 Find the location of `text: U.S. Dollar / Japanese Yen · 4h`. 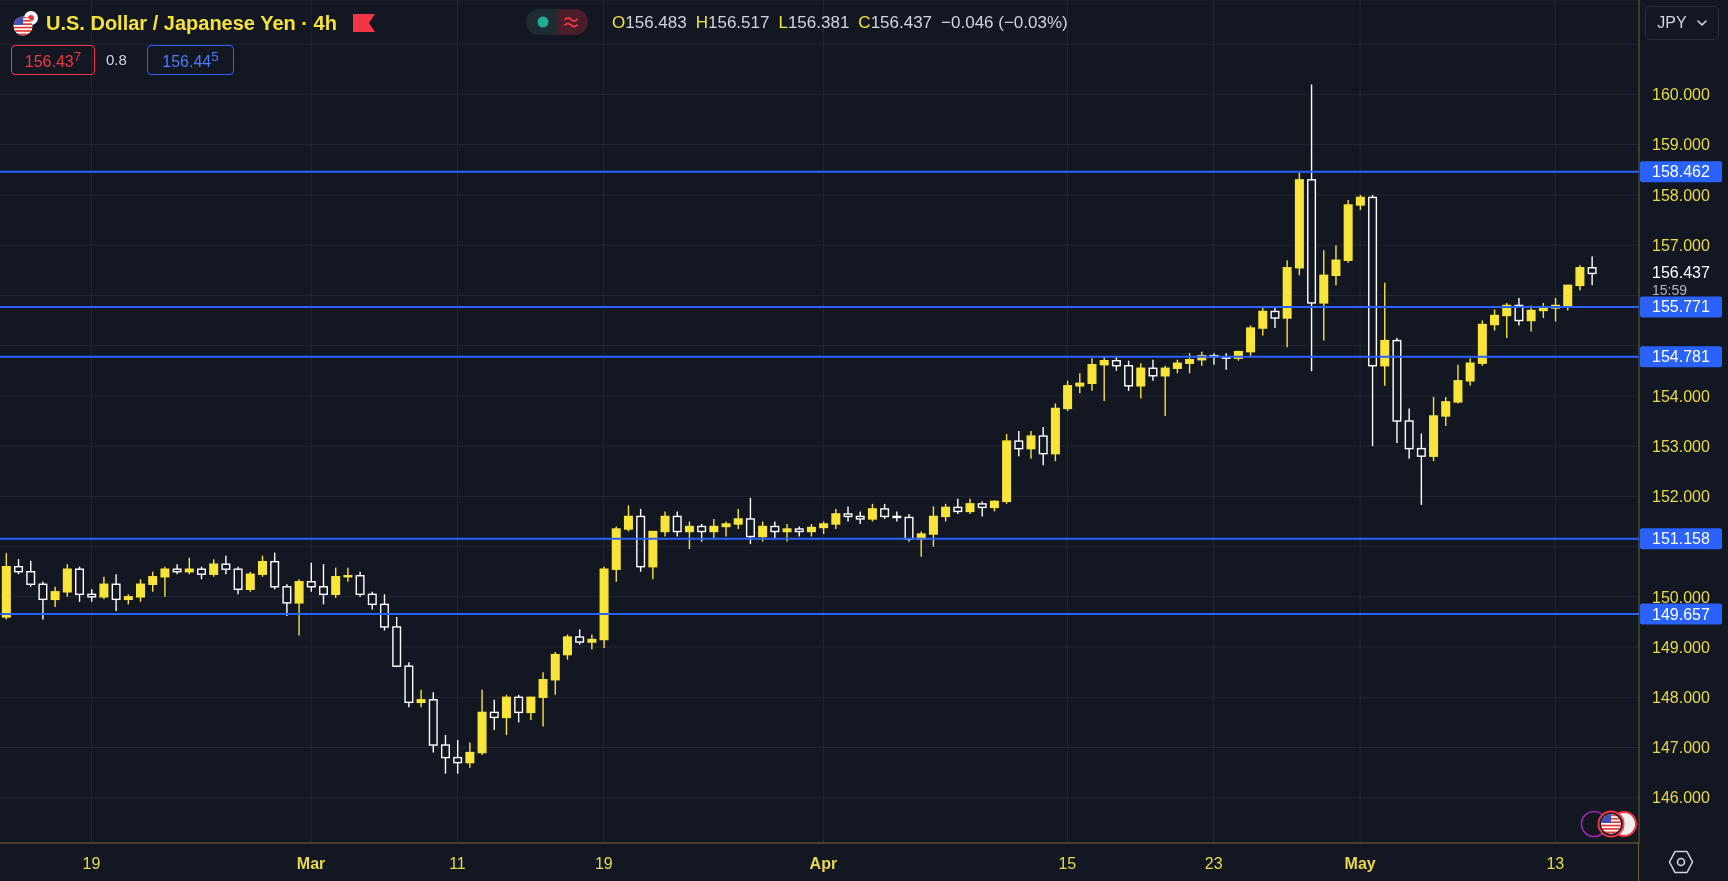

text: U.S. Dollar / Japanese Yen · 4h is located at coordinates (191, 22).